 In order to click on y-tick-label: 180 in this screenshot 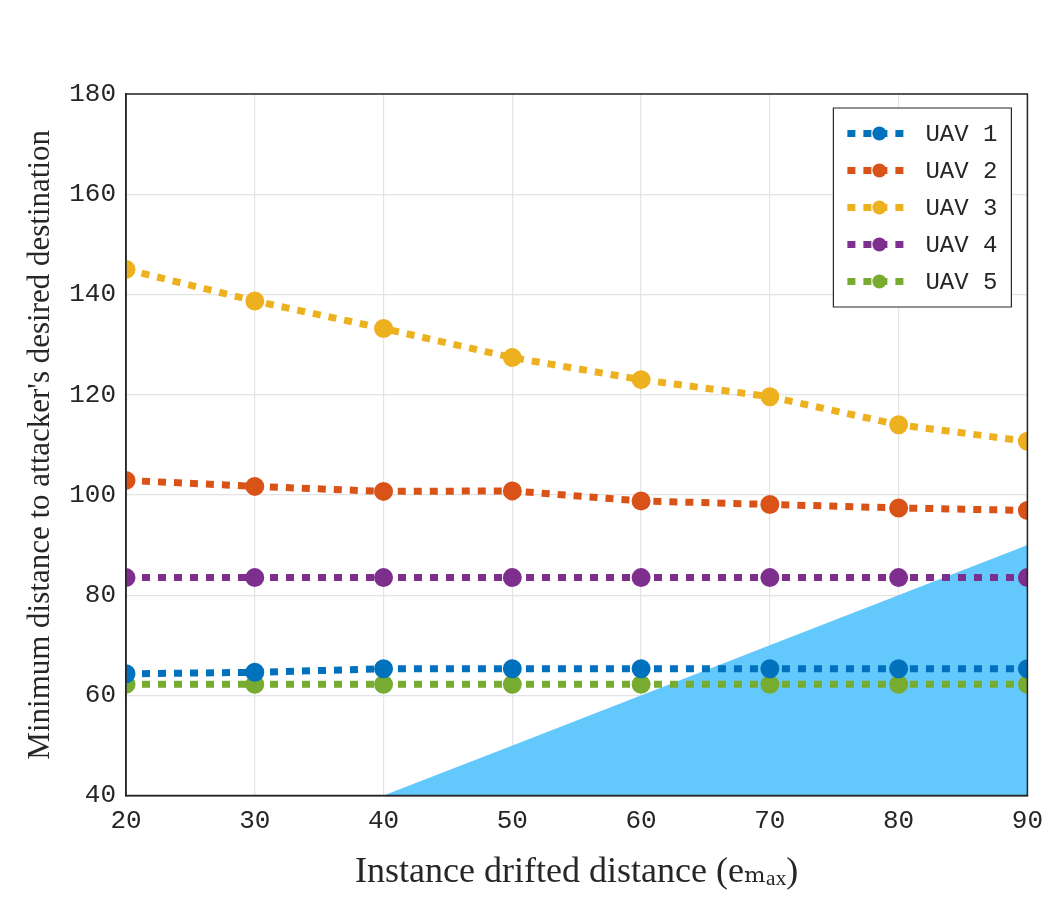, I will do `click(93, 93)`.